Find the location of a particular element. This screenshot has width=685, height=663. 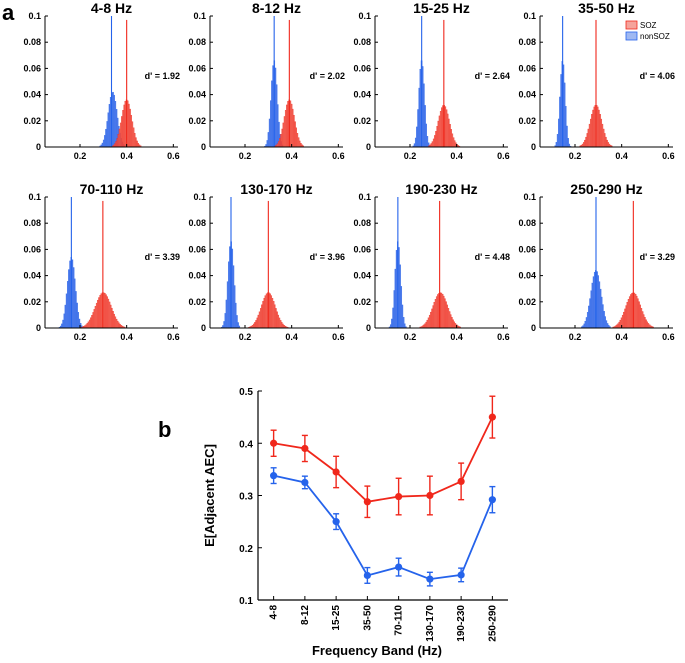

series-line is located at coordinates (383, 459).